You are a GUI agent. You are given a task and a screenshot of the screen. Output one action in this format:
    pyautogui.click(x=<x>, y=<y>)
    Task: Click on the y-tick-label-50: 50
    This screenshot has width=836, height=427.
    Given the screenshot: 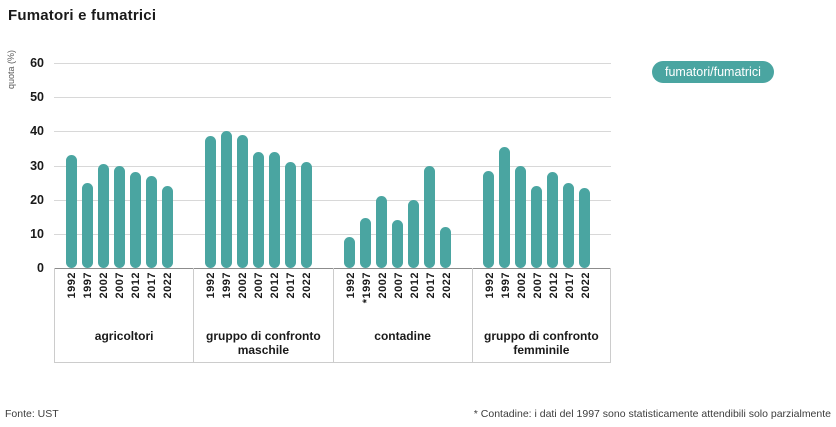 What is the action you would take?
    pyautogui.click(x=37, y=97)
    